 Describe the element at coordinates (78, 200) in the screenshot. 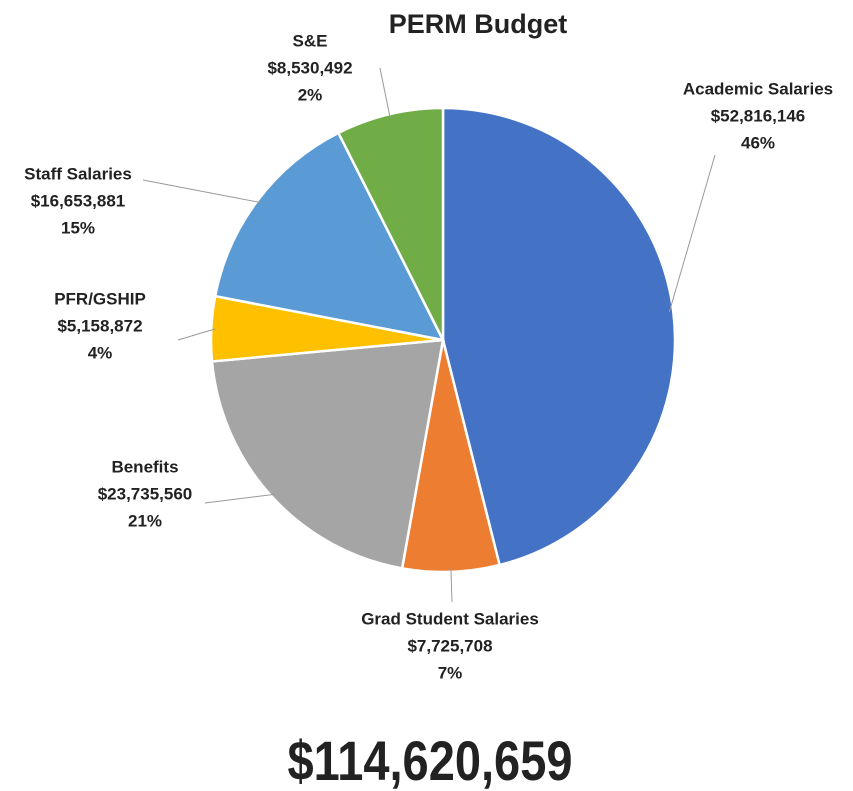

I see `slice-value-label: $16,653,881` at that location.